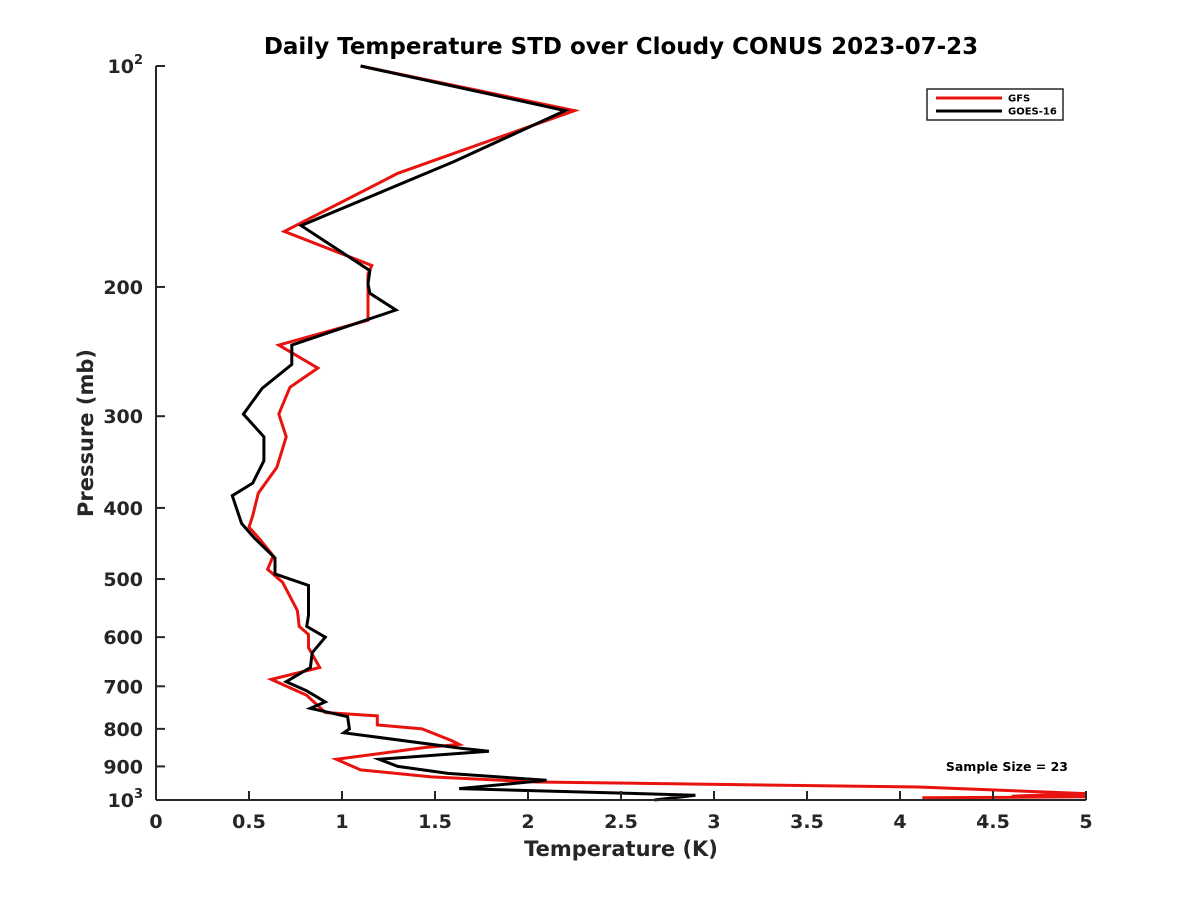 This screenshot has width=1200, height=900. Describe the element at coordinates (1032, 112) in the screenshot. I see `legend-label-goes-16: GOES-16` at that location.